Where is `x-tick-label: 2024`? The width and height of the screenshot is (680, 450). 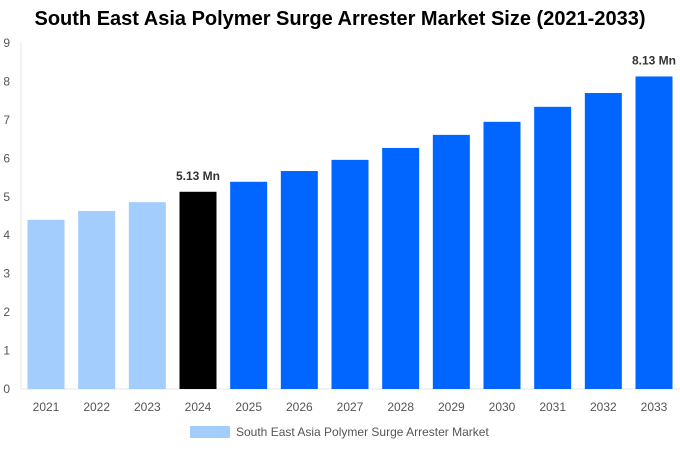
x-tick-label: 2024 is located at coordinates (198, 407).